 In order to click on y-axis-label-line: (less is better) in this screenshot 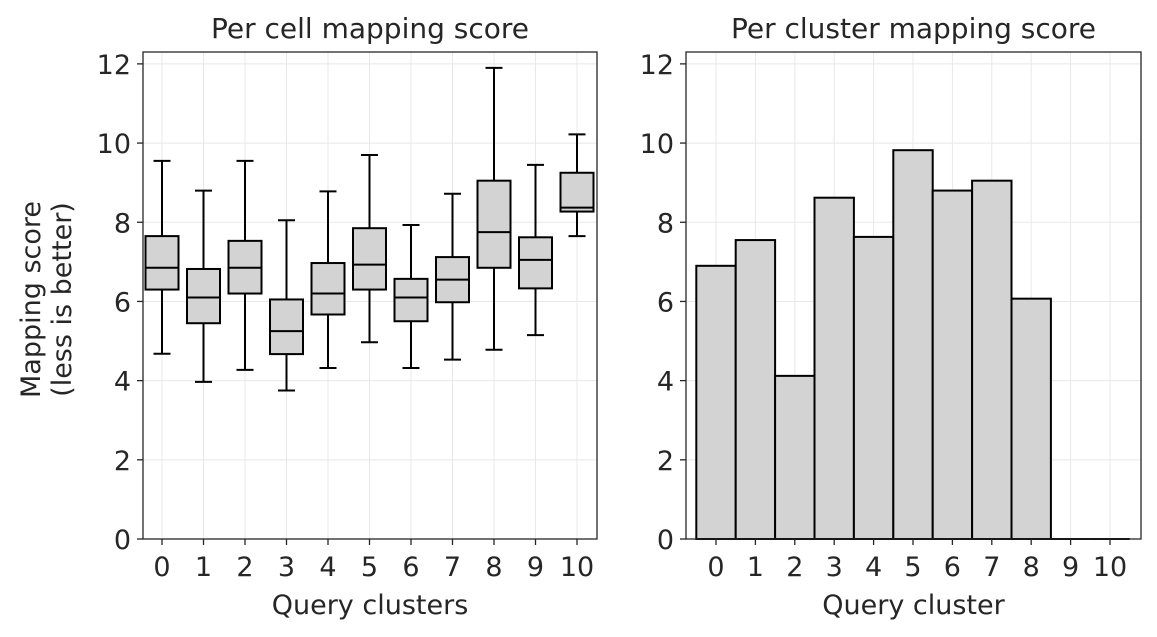, I will do `click(62, 299)`.